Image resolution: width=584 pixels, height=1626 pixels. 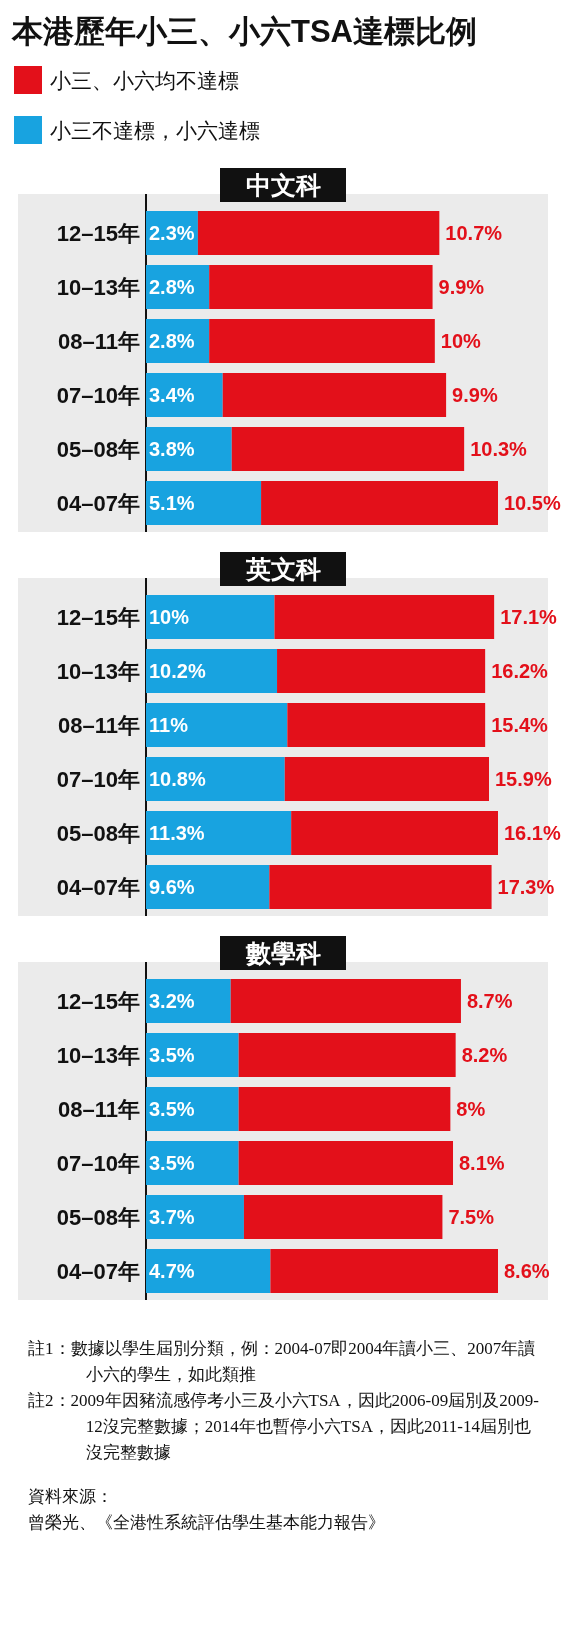 I want to click on data-label: 3.4%, so click(x=172, y=395).